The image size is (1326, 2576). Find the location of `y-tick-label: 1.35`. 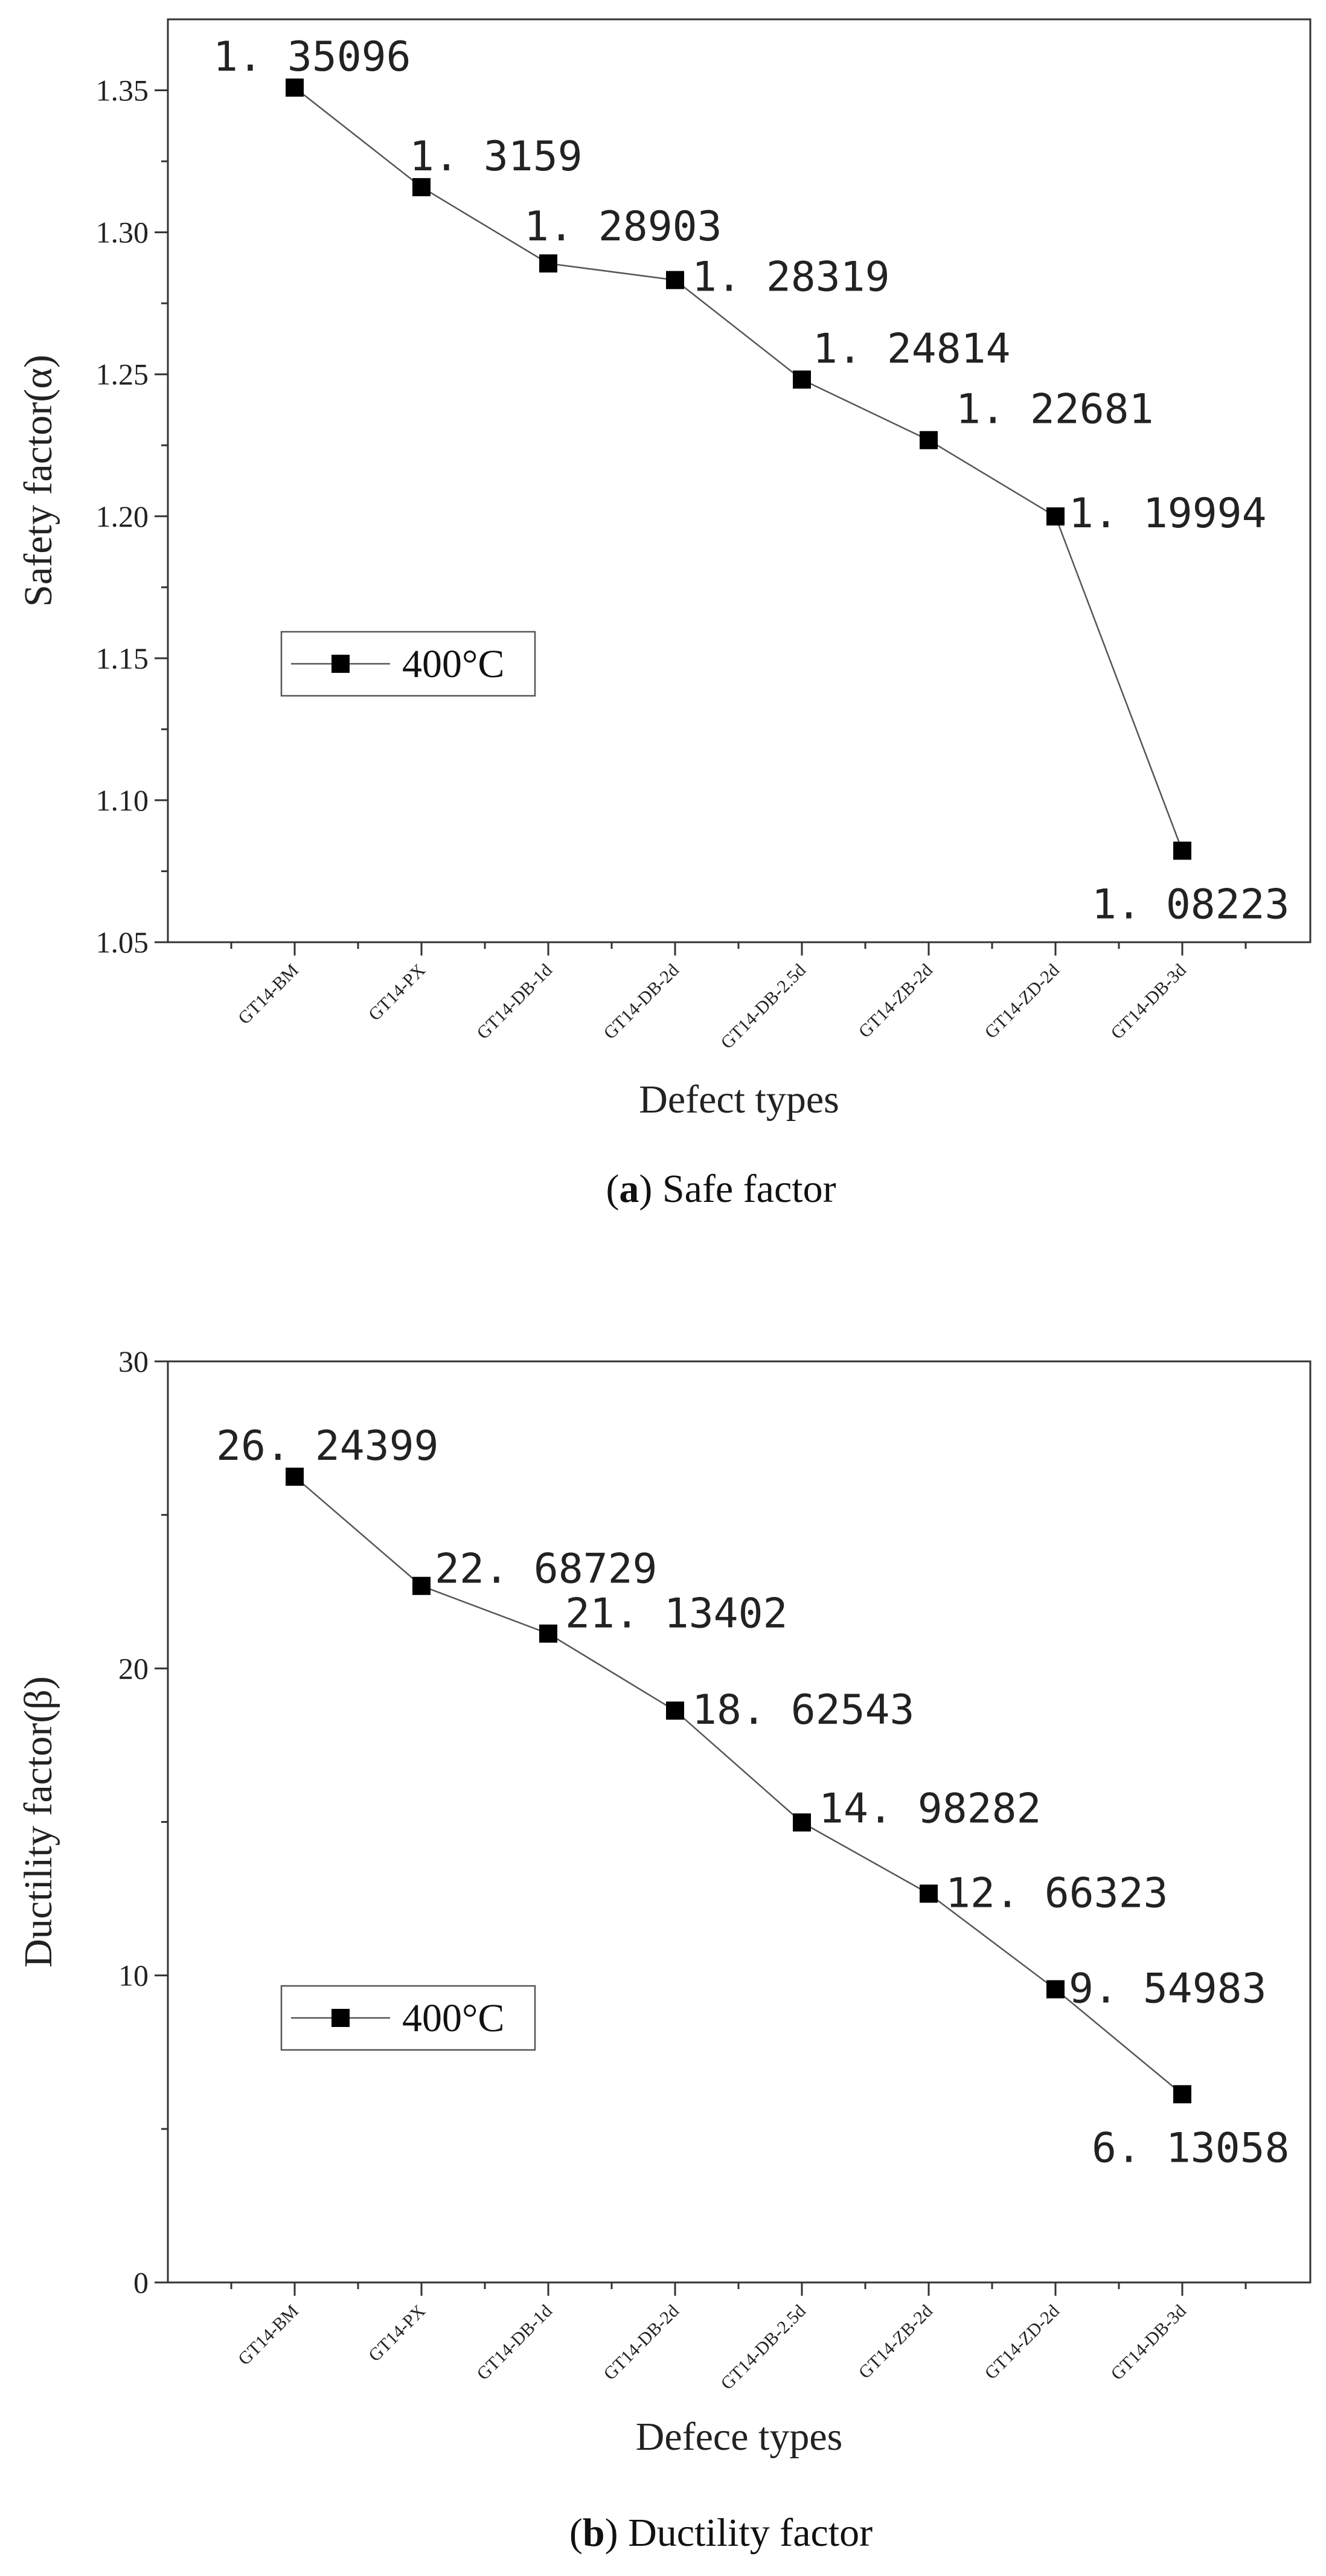

y-tick-label: 1.35 is located at coordinates (122, 91).